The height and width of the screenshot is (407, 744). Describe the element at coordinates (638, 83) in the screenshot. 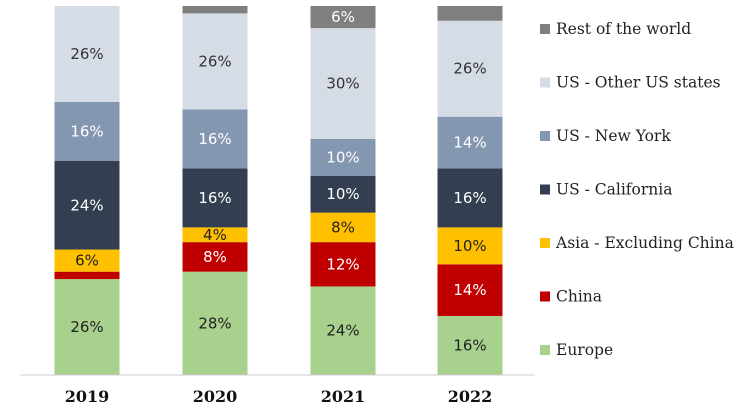

I see `legend-label-us-other-us-states: US - Other US states` at that location.